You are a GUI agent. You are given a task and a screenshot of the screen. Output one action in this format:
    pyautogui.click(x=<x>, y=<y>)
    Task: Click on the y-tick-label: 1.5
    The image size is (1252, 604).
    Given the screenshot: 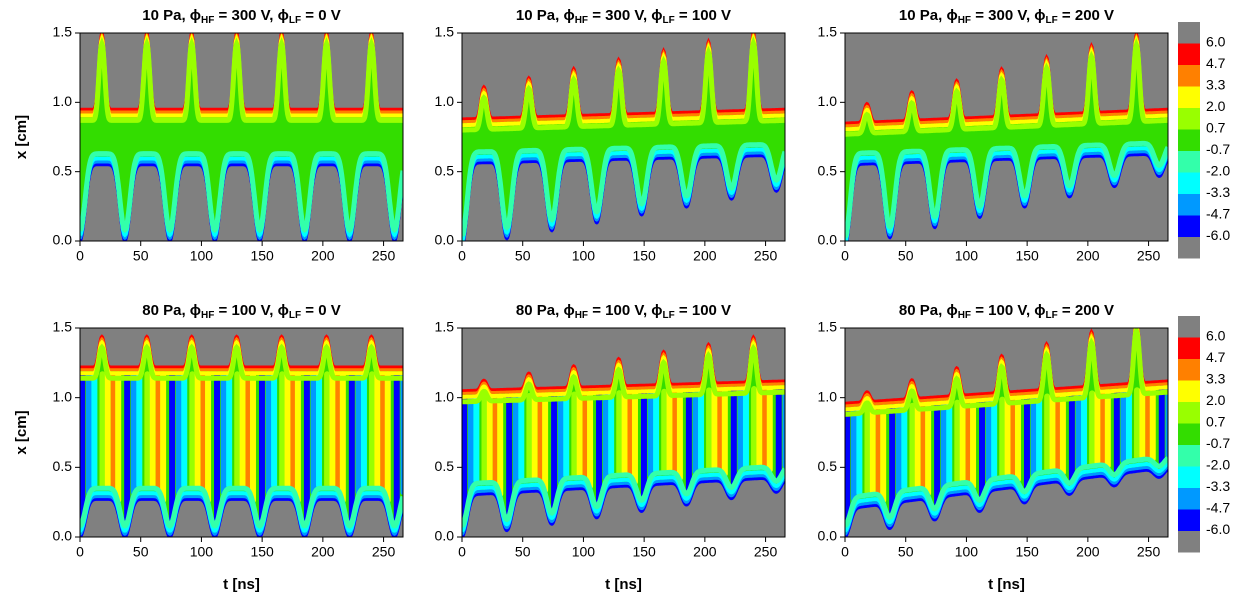 What is the action you would take?
    pyautogui.click(x=828, y=327)
    